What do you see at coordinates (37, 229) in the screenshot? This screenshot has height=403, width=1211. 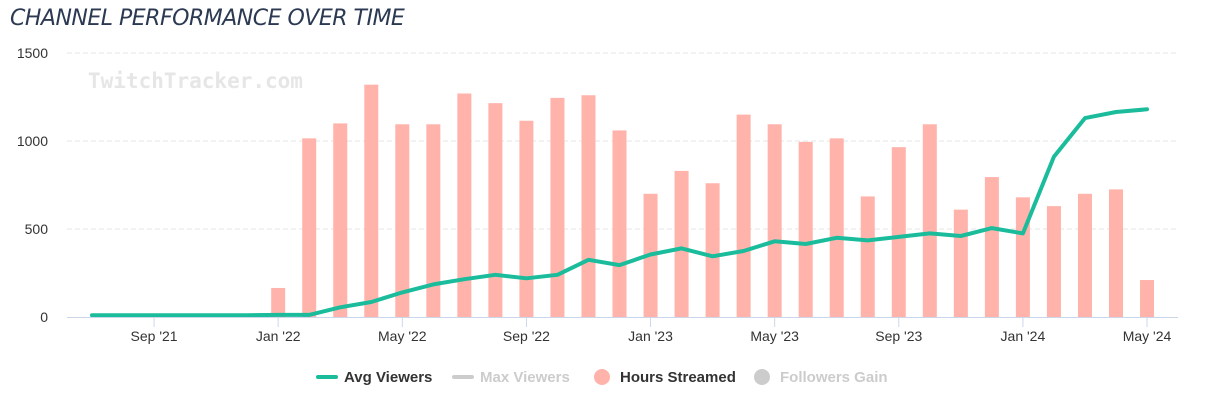 I see `y-tick-label: 500` at bounding box center [37, 229].